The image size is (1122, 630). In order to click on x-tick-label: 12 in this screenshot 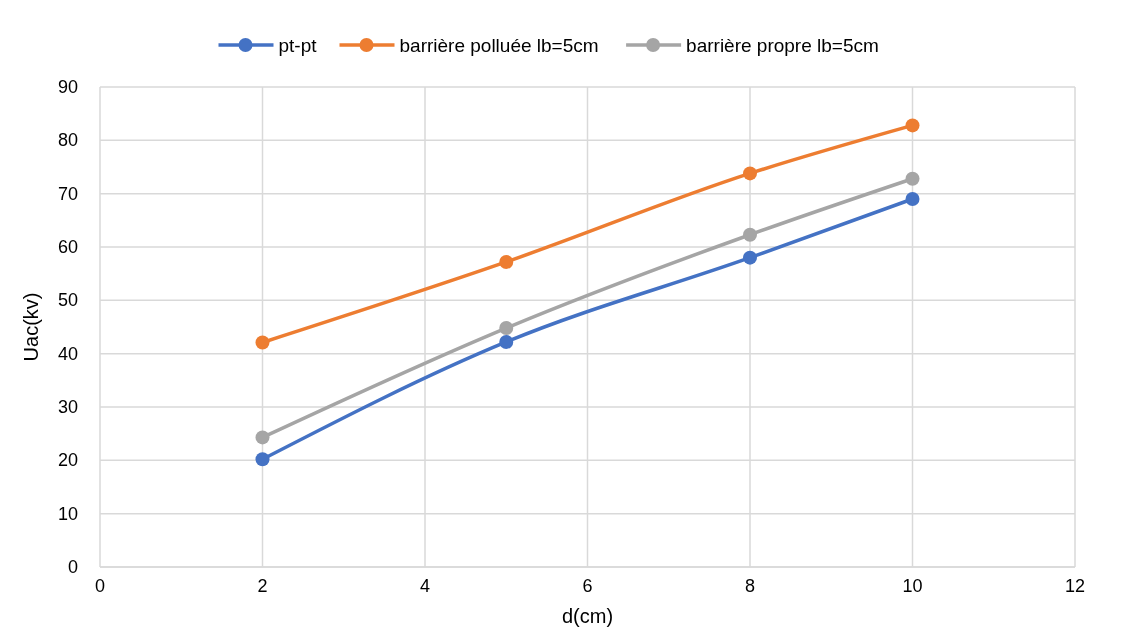, I will do `click(1075, 586)`.